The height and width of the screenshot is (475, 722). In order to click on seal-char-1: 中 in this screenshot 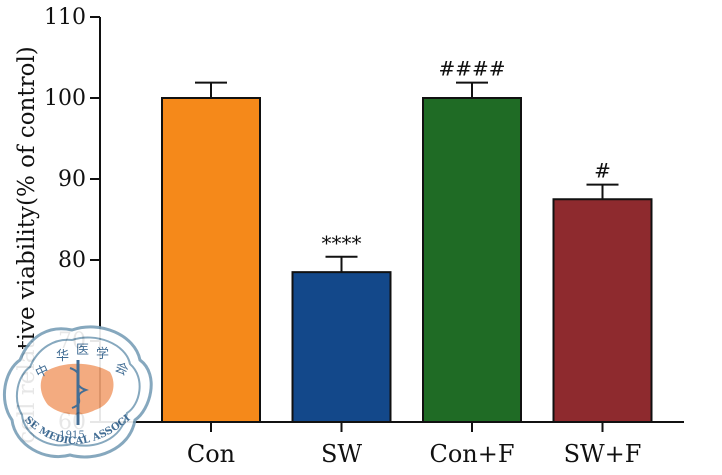, I will do `click(42, 372)`.